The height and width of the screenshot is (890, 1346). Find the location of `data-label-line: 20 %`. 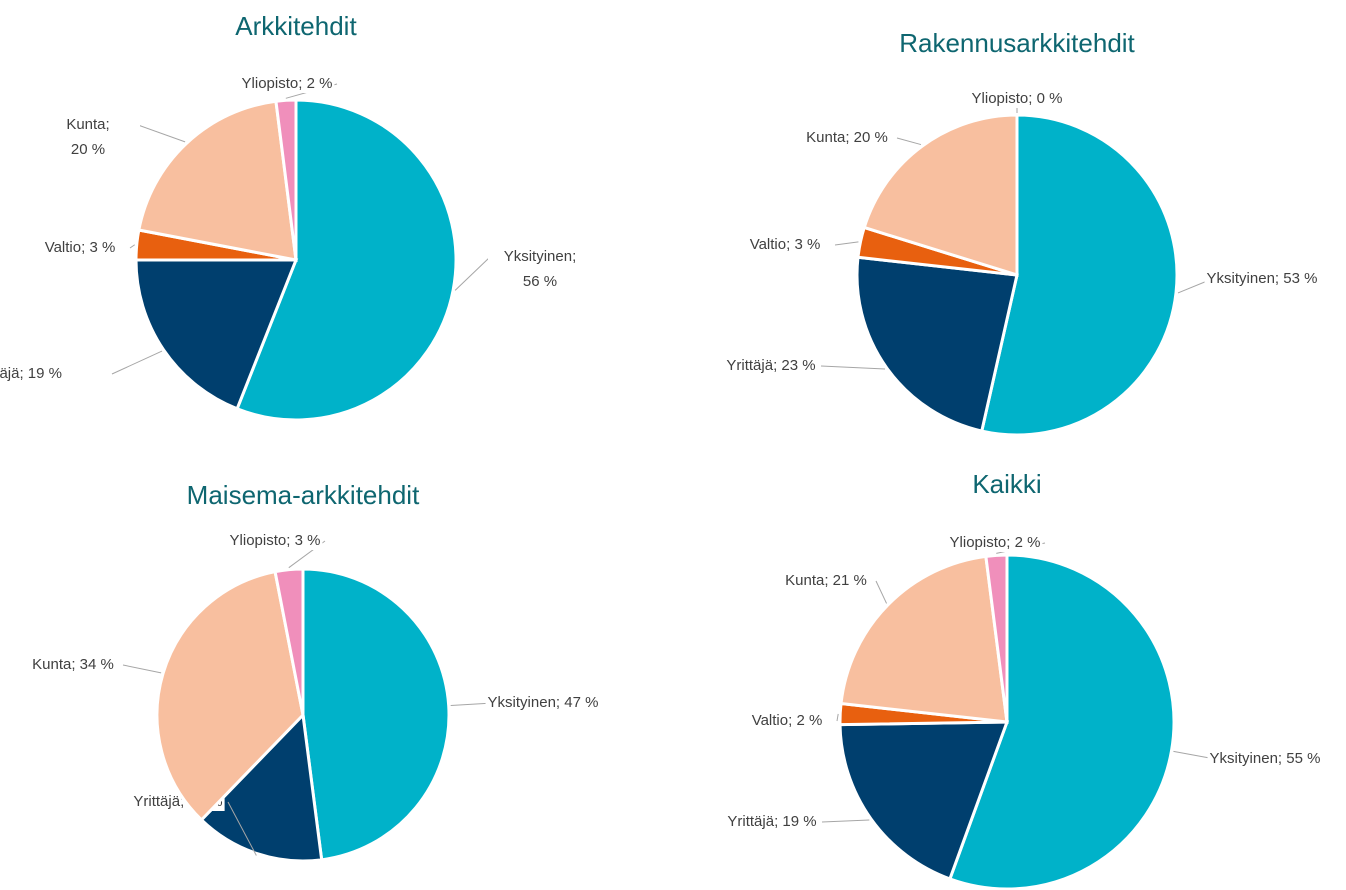

data-label-line: 20 % is located at coordinates (88, 149).